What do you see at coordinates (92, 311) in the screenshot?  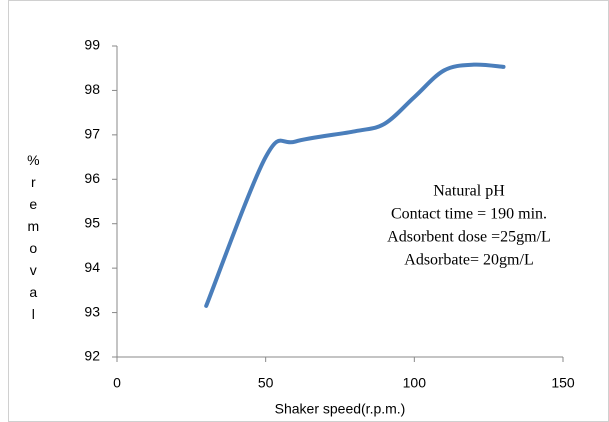 I see `y-tick-label: 93` at bounding box center [92, 311].